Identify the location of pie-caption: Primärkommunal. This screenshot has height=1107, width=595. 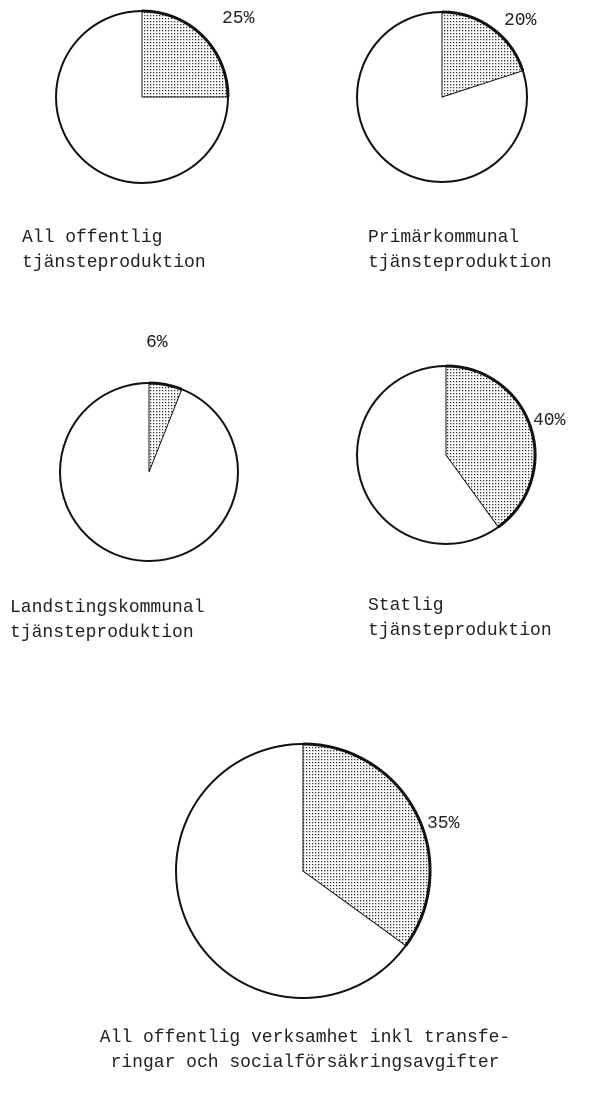
(443, 238).